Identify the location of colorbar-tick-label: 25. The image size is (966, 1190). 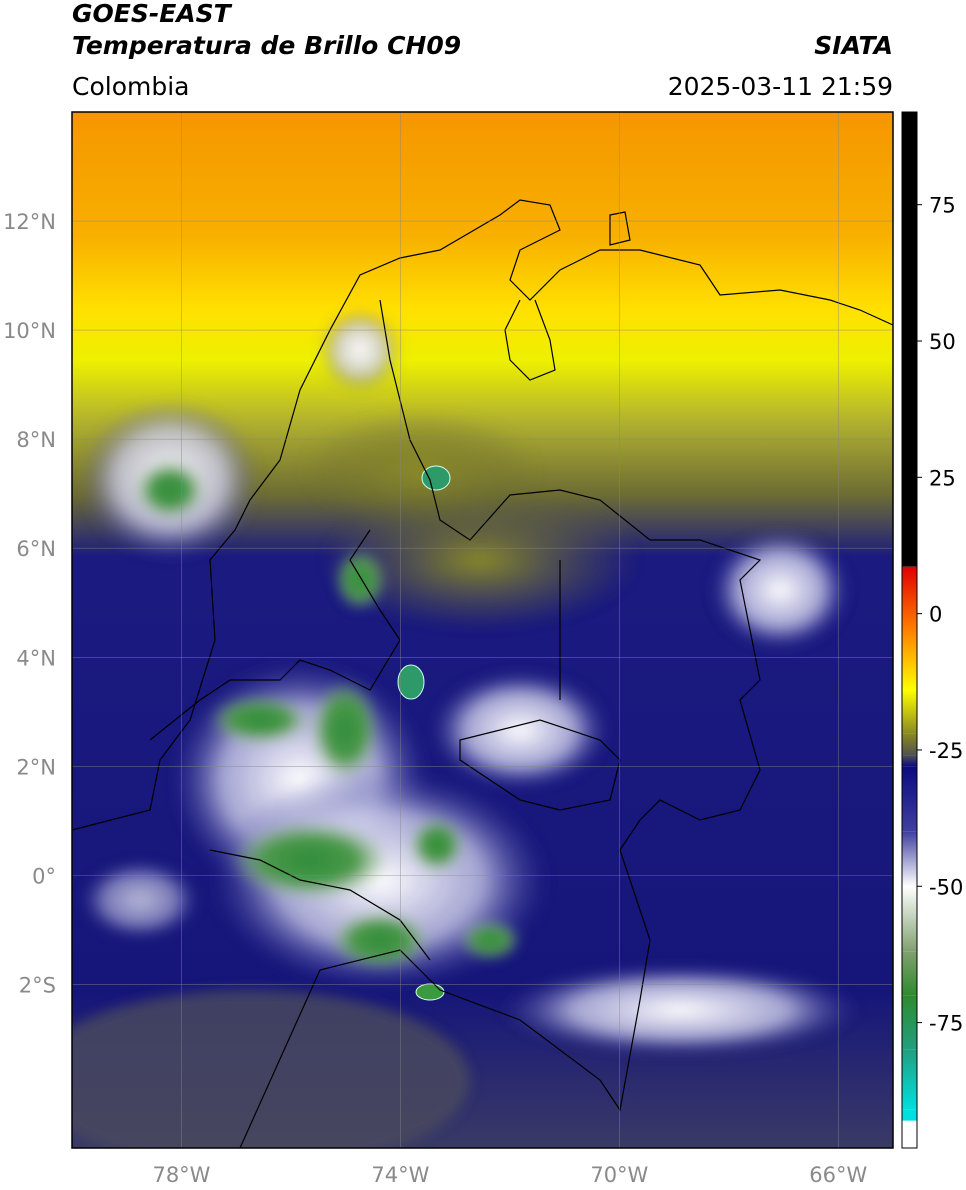
(942, 478).